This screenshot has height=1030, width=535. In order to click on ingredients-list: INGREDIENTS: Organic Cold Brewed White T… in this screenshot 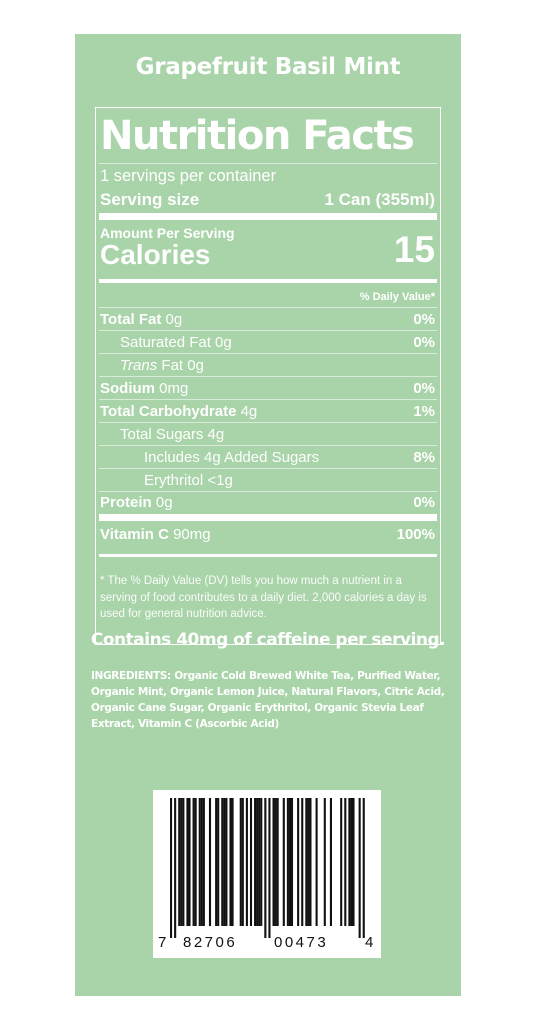, I will do `click(271, 700)`.